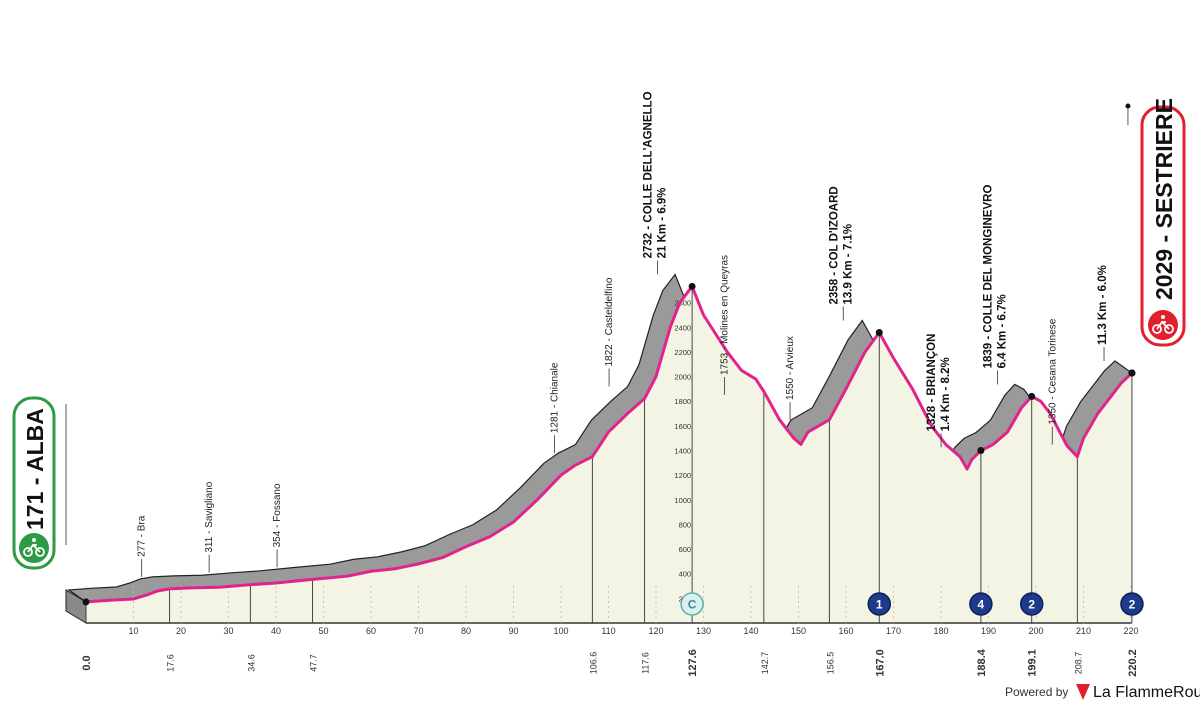 This screenshot has height=707, width=1200. I want to click on climb-name: 1839 - COLLE DEL MONGINEVRO, so click(989, 277).